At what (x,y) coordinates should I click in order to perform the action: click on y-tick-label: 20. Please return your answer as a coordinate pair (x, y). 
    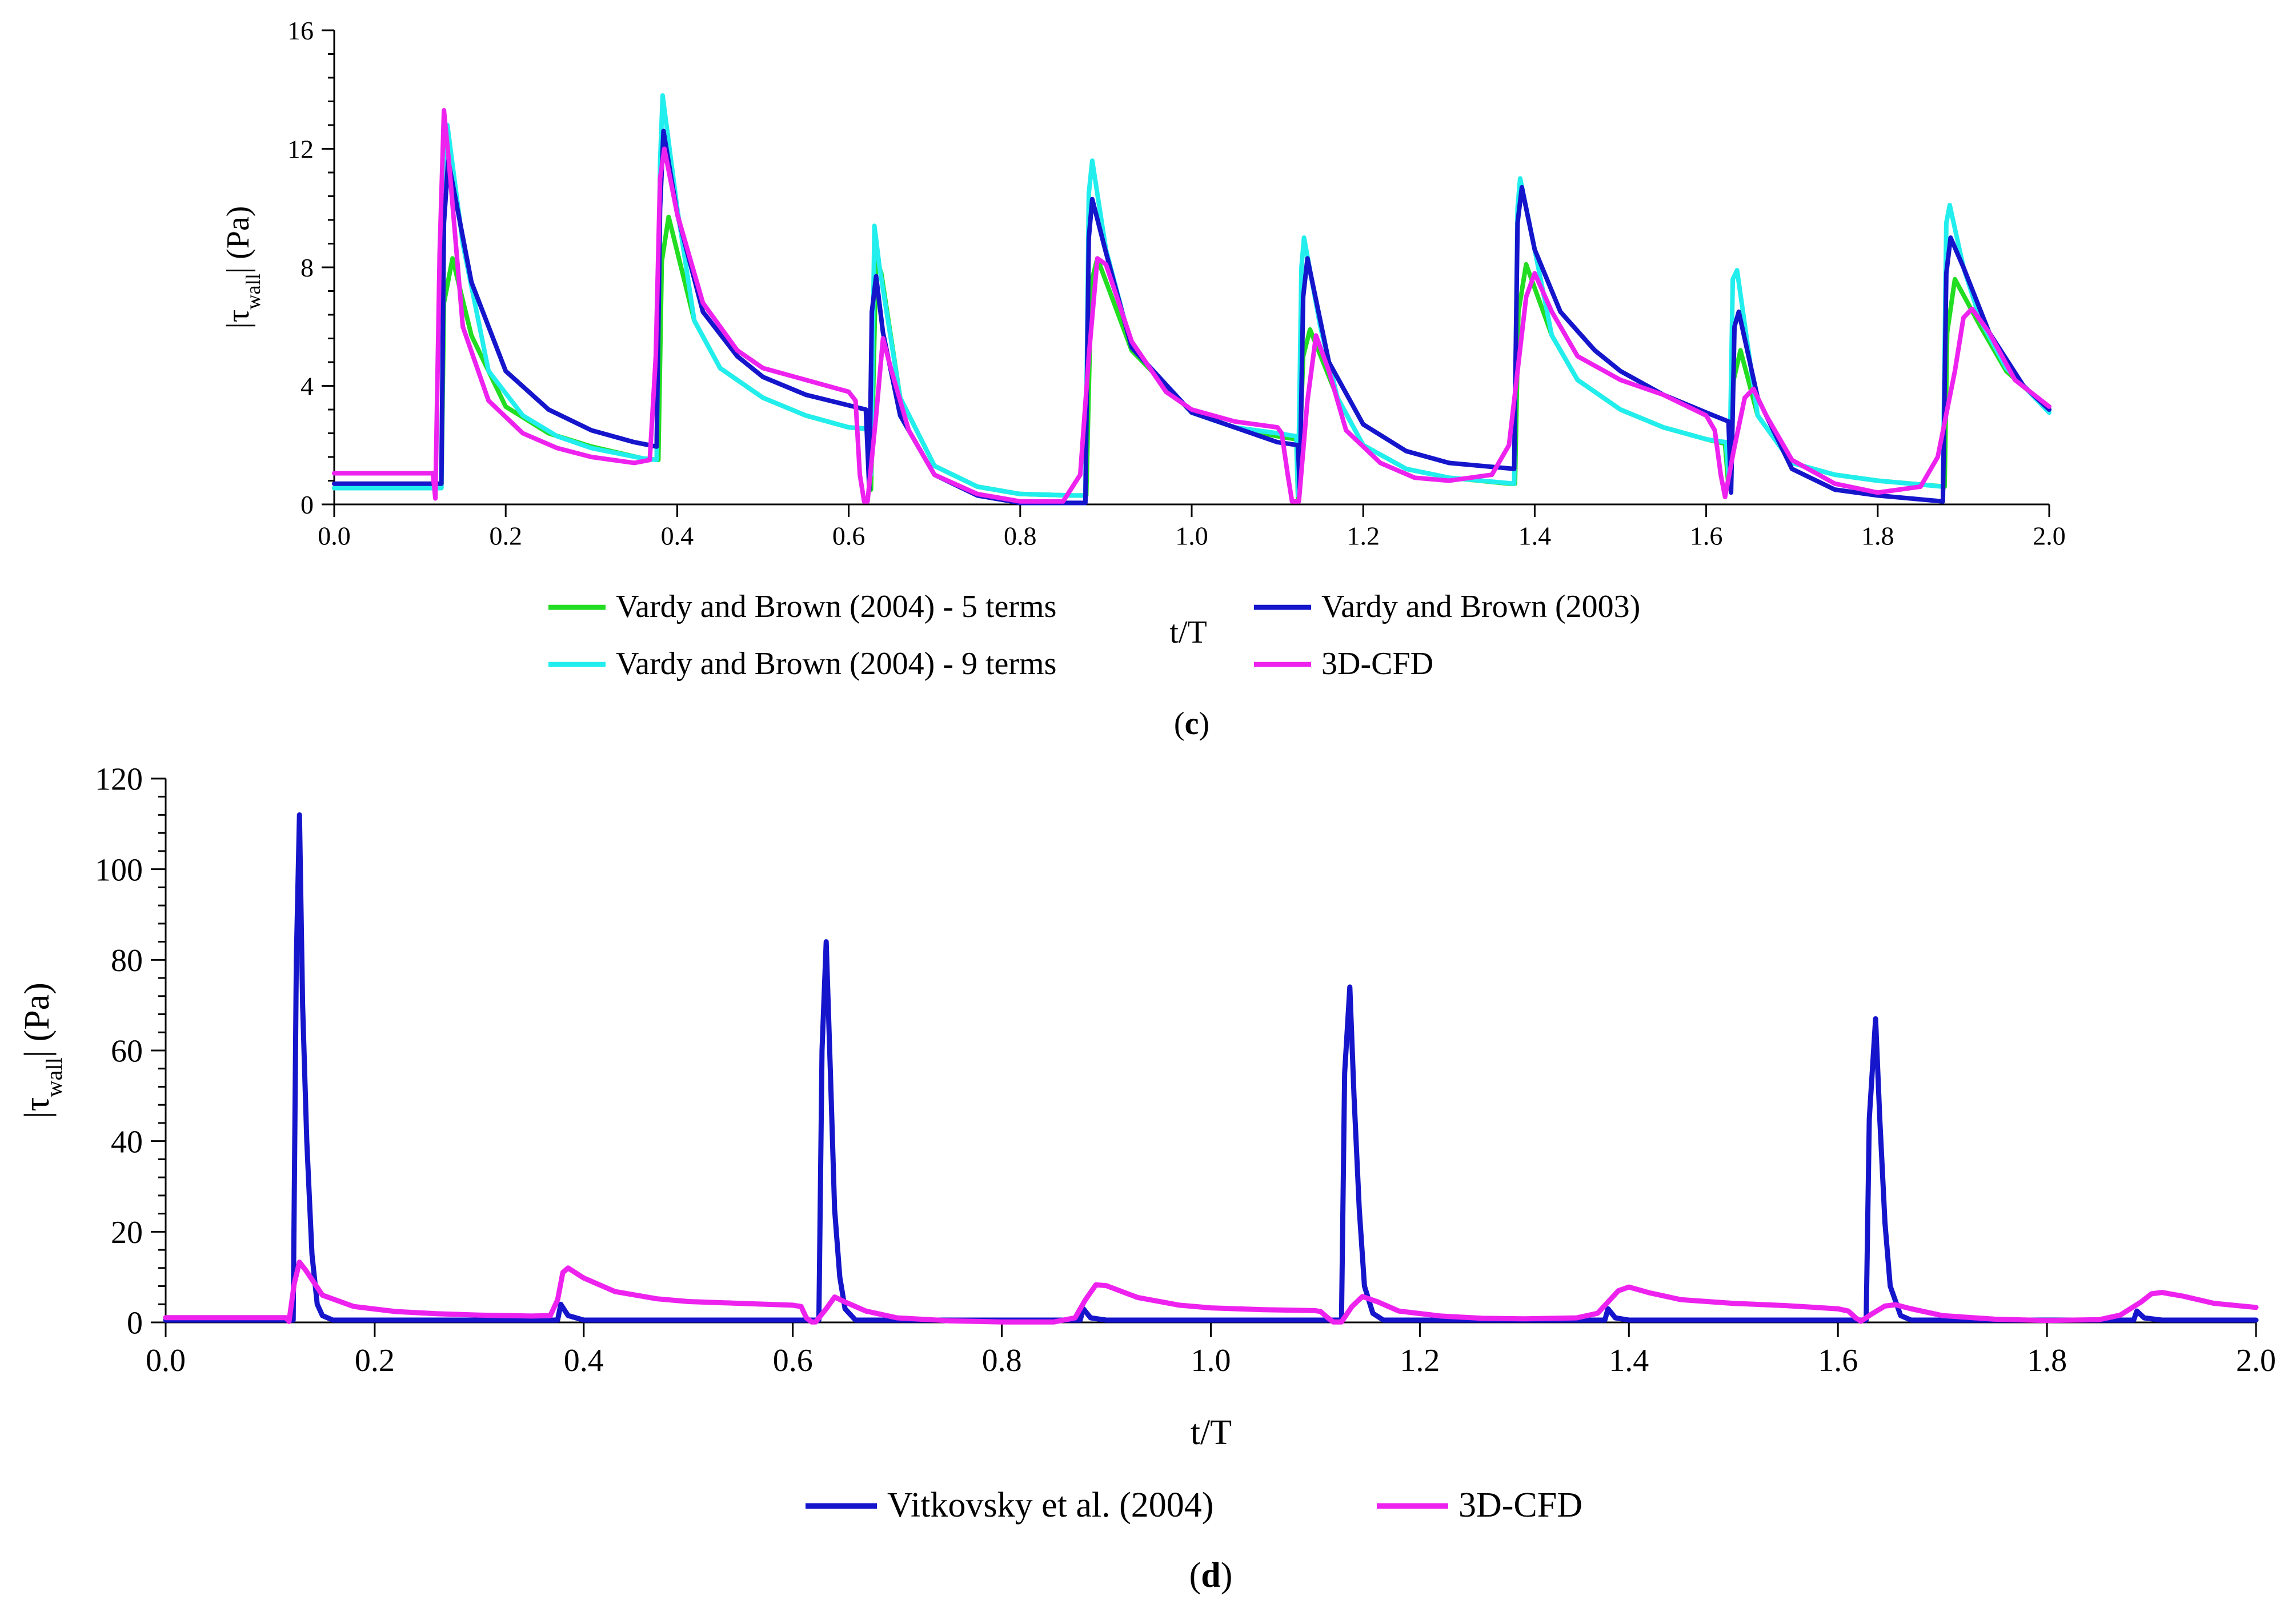
    Looking at the image, I should click on (127, 1232).